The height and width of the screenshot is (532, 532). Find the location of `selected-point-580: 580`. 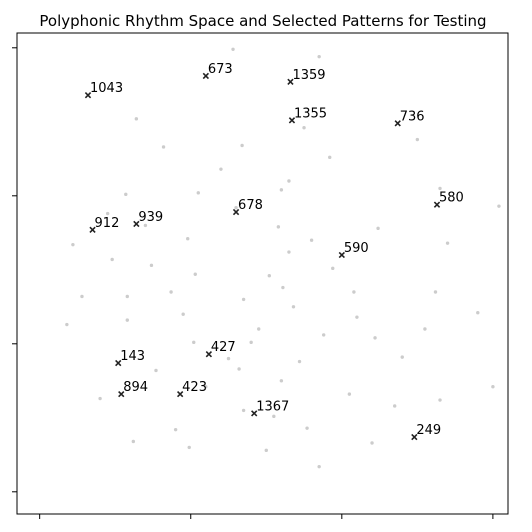

selected-point-580: 580 is located at coordinates (448, 199).